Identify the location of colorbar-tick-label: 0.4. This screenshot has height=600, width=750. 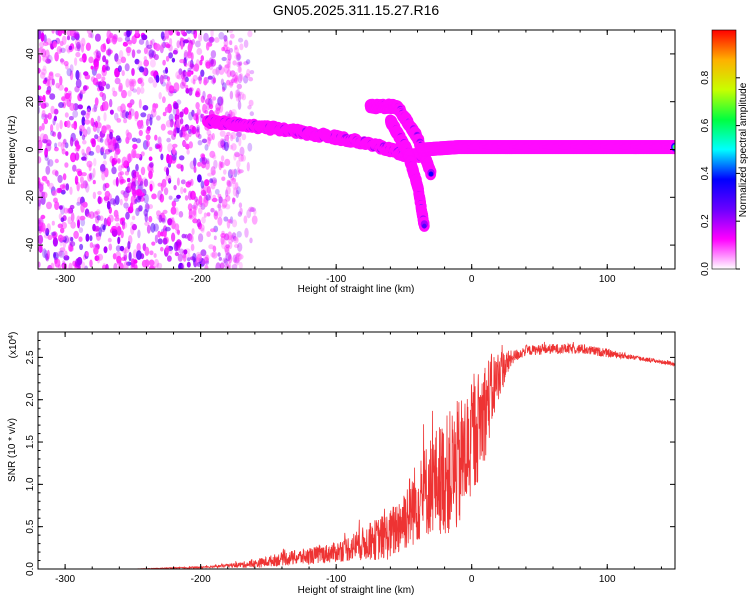
(705, 173).